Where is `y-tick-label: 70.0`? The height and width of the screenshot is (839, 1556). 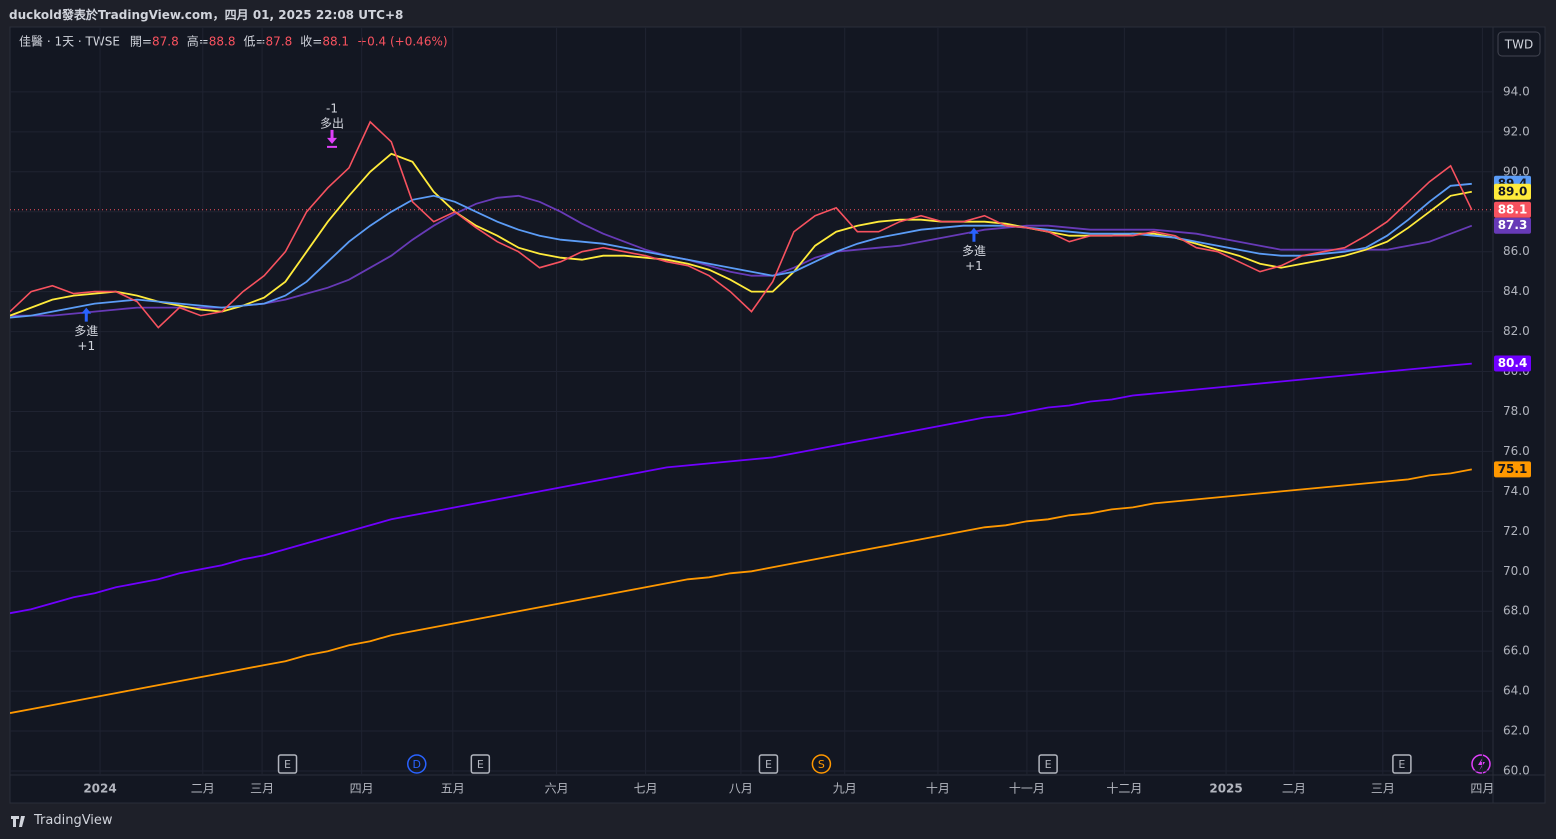 y-tick-label: 70.0 is located at coordinates (1516, 571).